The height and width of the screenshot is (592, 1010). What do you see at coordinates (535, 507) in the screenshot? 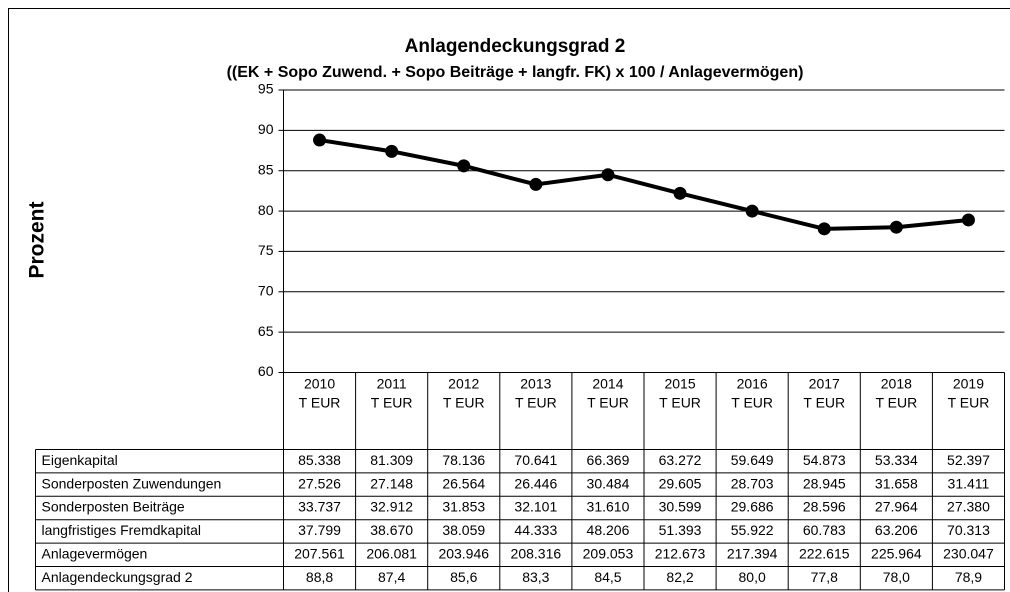
I see `table-cell: 32.101` at bounding box center [535, 507].